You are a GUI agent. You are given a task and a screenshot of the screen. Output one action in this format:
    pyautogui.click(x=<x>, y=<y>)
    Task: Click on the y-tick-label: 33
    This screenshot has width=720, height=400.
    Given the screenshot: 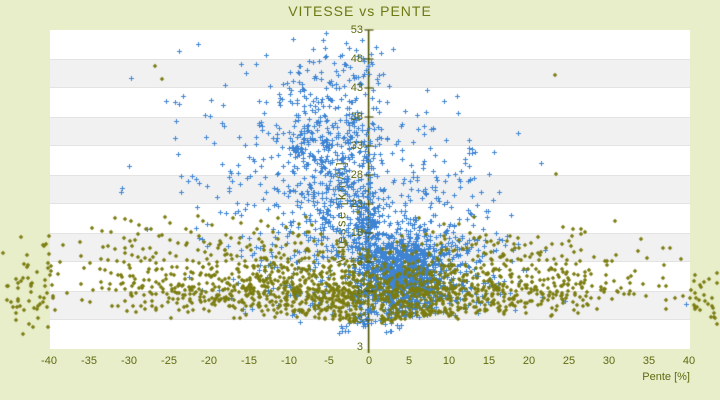 What is the action you would take?
    pyautogui.click(x=356, y=145)
    